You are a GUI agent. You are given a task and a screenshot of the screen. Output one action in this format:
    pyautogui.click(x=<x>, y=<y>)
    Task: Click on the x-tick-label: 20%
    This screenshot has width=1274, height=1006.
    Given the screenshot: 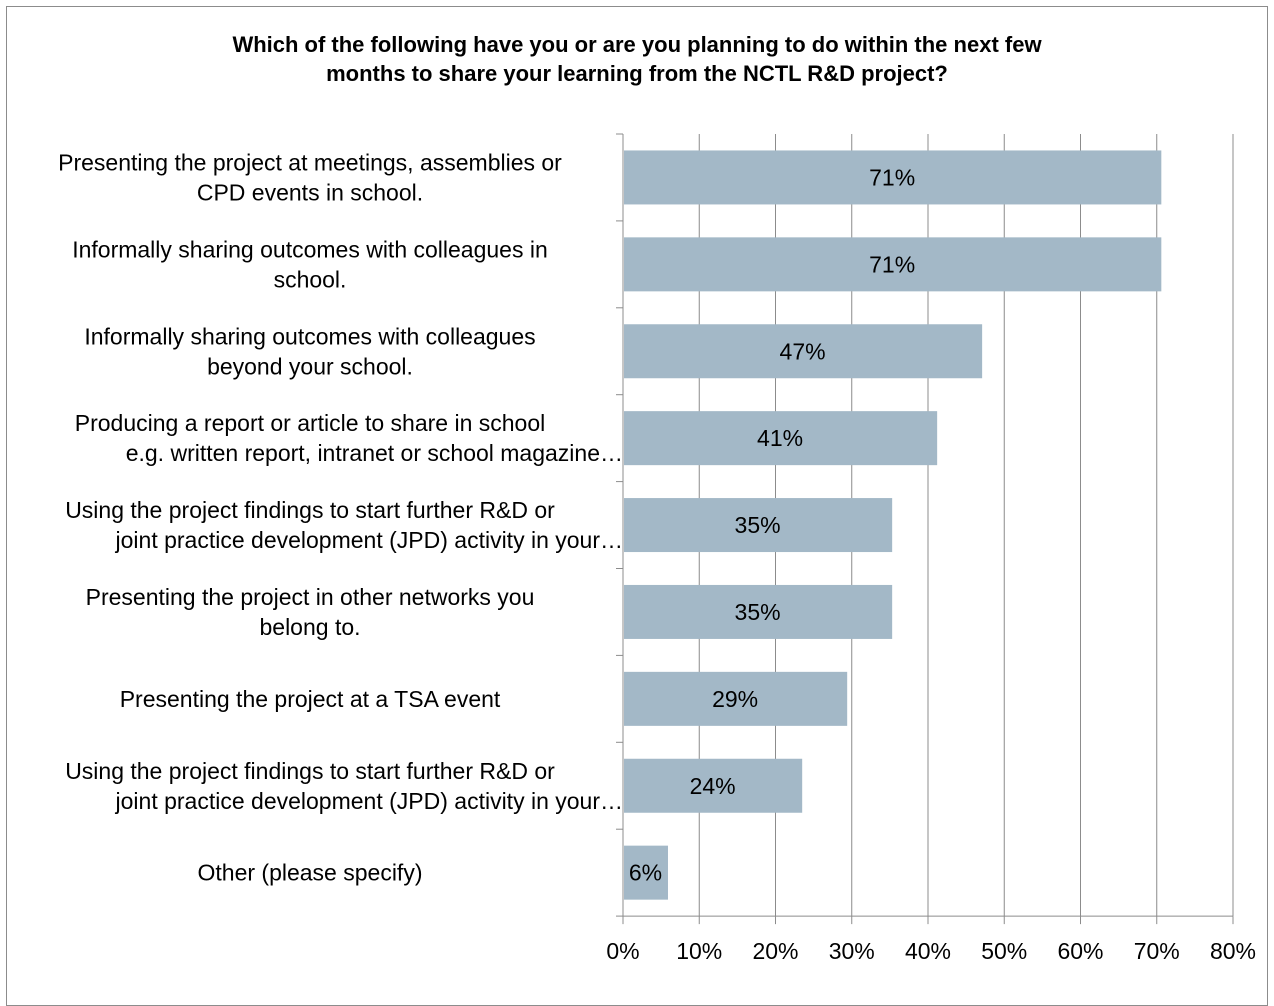 What is the action you would take?
    pyautogui.click(x=775, y=951)
    